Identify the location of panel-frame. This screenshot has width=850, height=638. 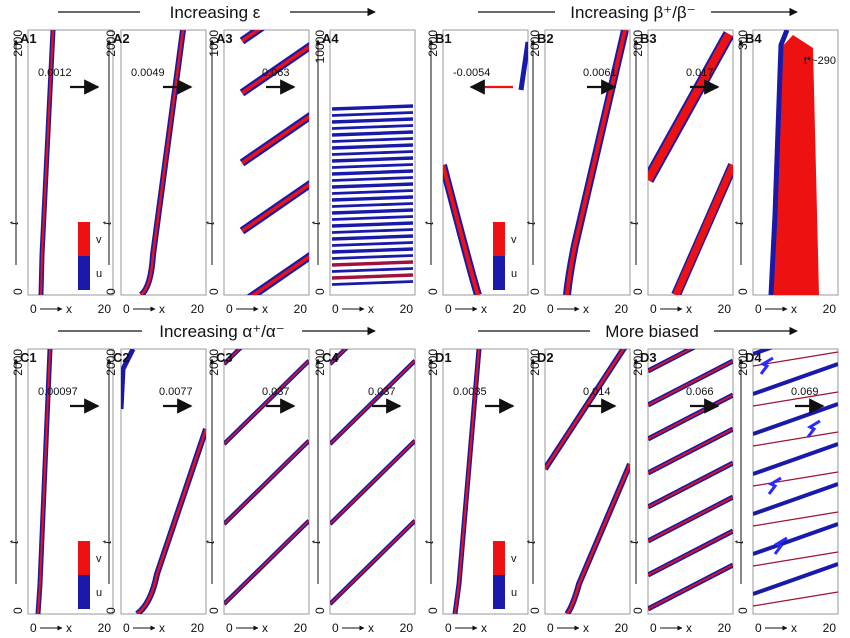
(485, 481).